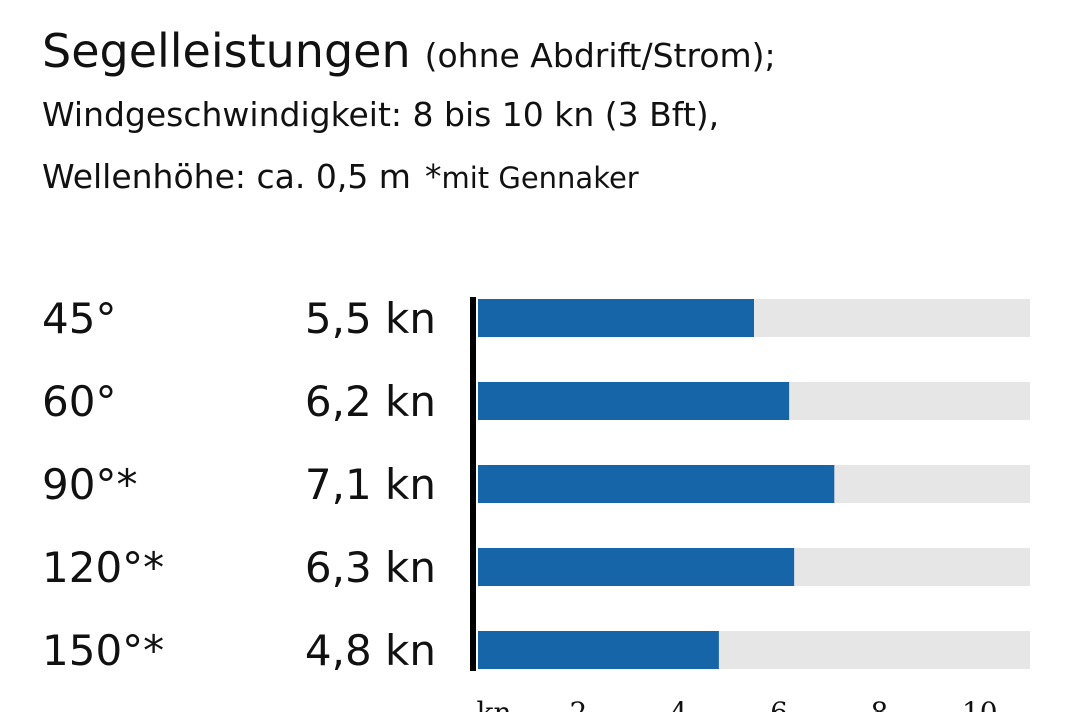  What do you see at coordinates (600, 55) in the screenshot?
I see `chart-subtitle: (ohne Abdrift/Strom);` at bounding box center [600, 55].